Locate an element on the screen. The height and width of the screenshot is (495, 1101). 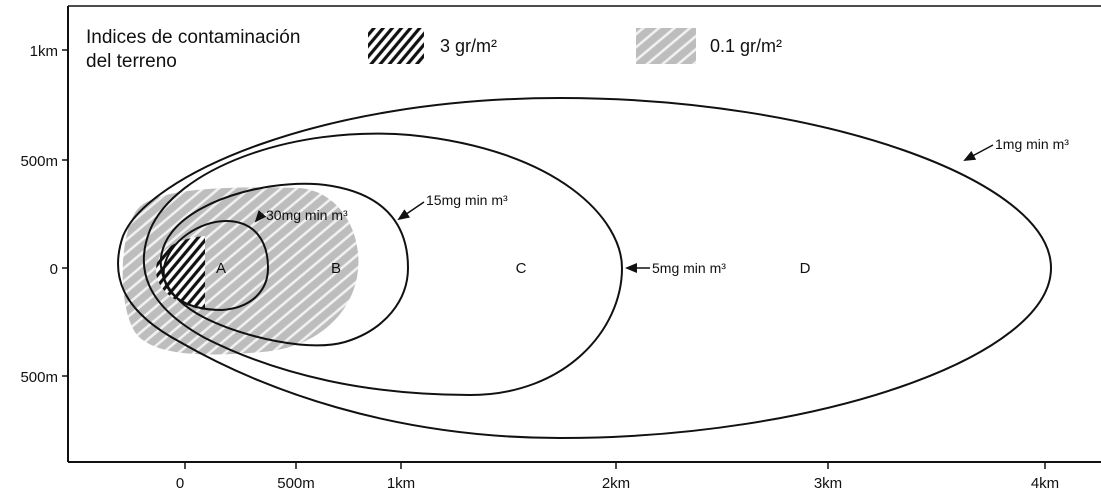
x-tick-label: 3km is located at coordinates (828, 483).